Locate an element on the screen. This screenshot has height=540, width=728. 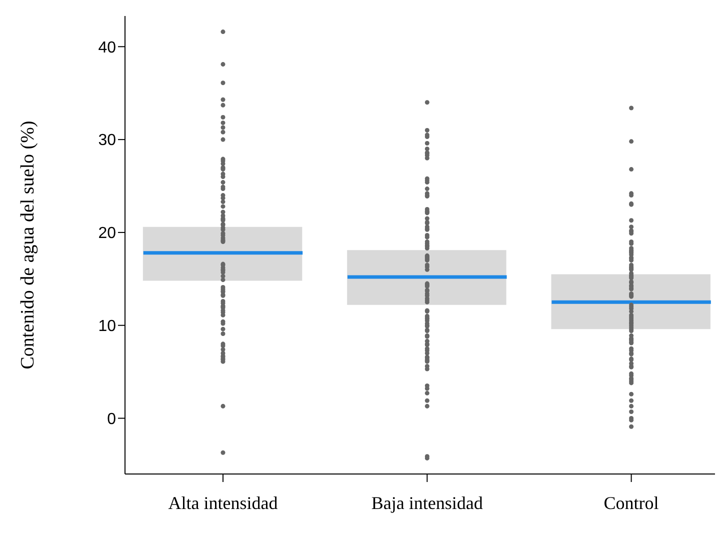
y-tick-label: 0 is located at coordinates (111, 419).